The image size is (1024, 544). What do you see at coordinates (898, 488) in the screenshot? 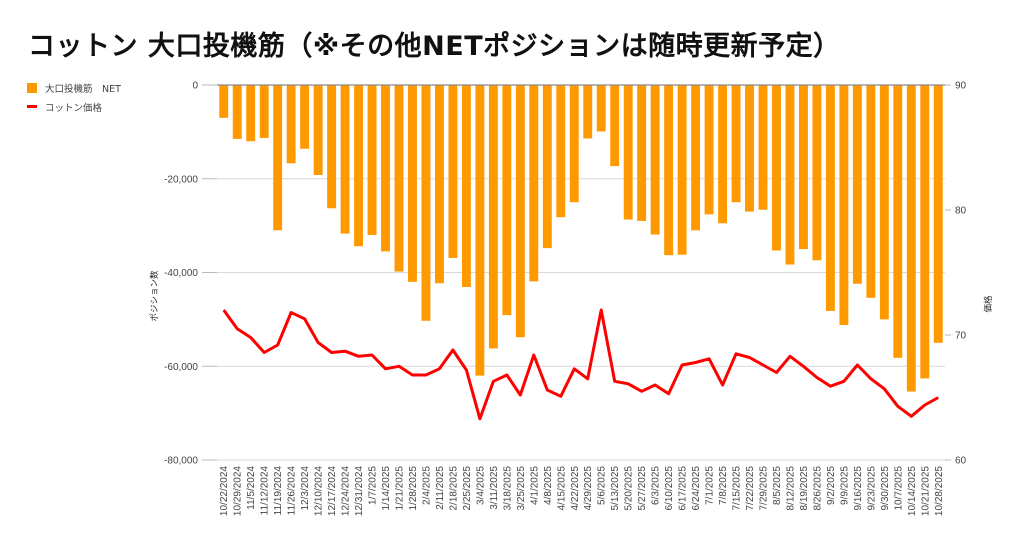
I see `x-tick-label: 10/7/2025` at bounding box center [898, 488].